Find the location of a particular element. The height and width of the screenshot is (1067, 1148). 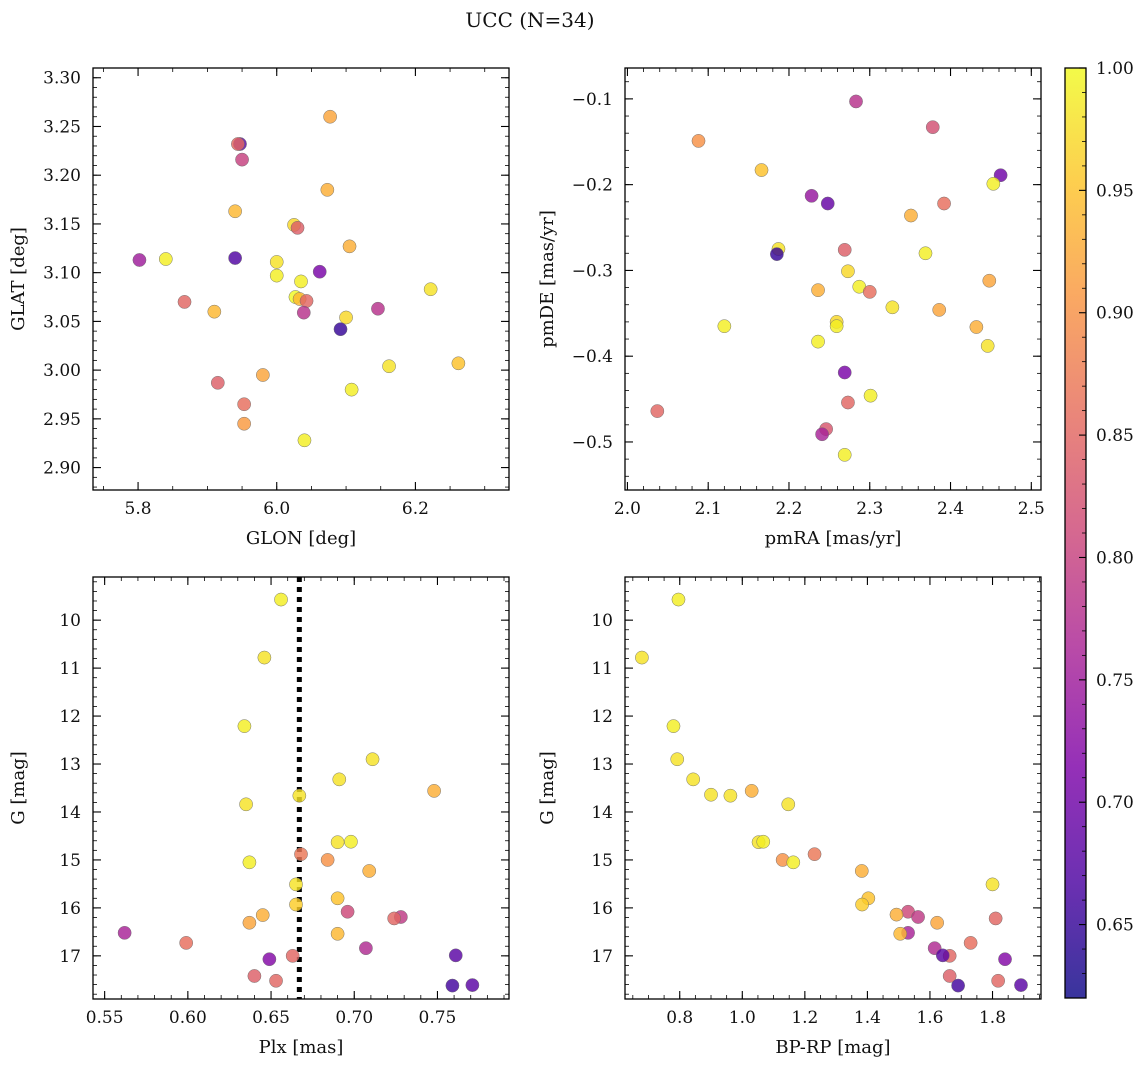

glon_glat-y-tick-label: 3.15 is located at coordinates (62, 225).